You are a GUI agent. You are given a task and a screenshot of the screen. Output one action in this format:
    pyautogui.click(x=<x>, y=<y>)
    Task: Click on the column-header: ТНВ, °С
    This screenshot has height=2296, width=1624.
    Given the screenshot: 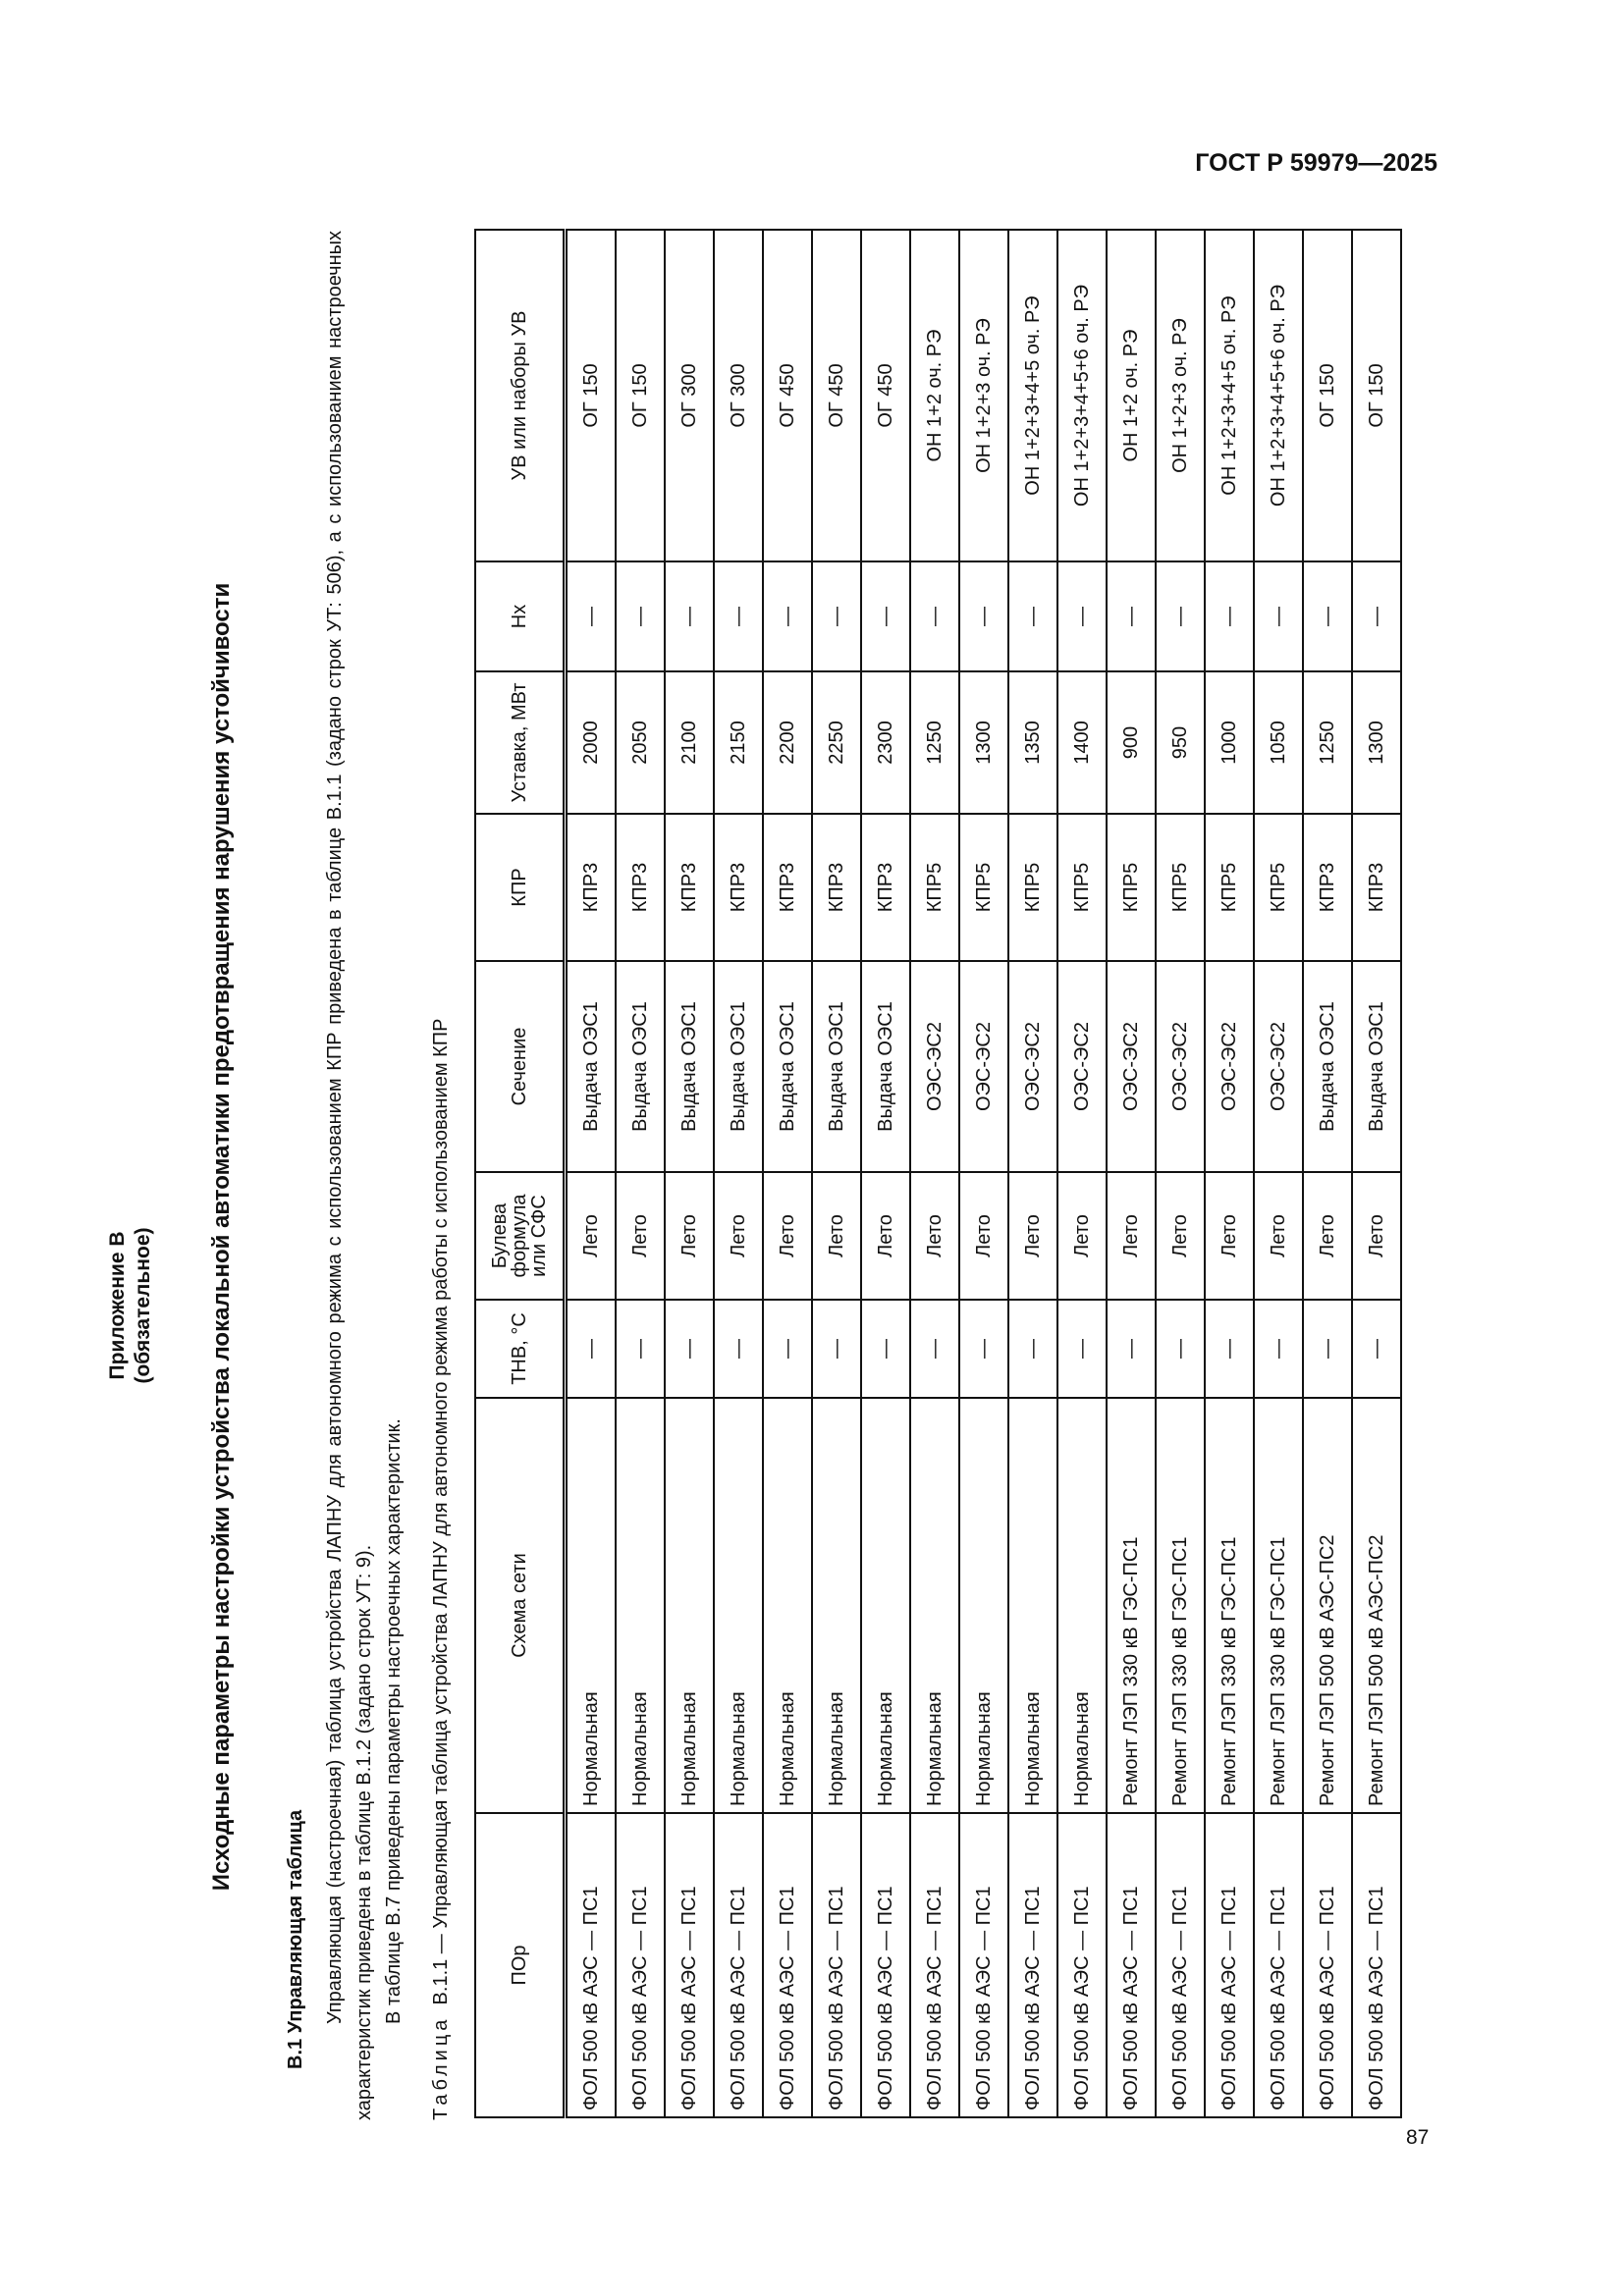 What is the action you would take?
    pyautogui.click(x=520, y=1349)
    